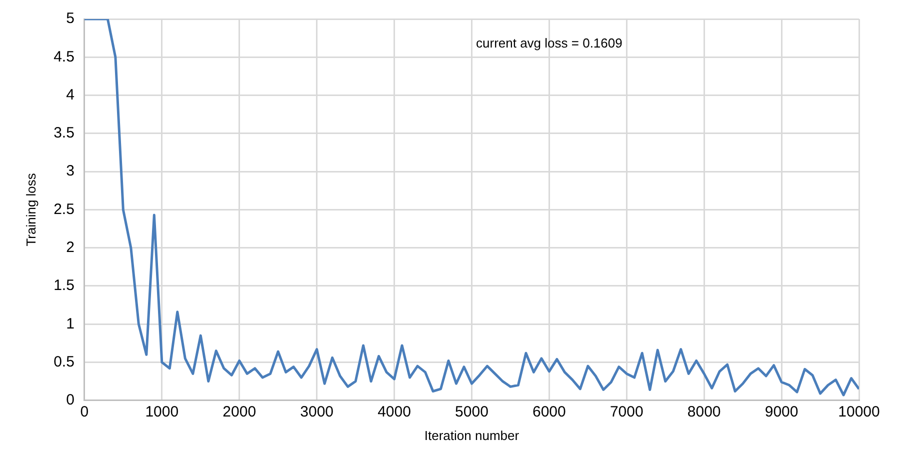  Describe the element at coordinates (70, 171) in the screenshot. I see `y-tick-label: 3` at that location.